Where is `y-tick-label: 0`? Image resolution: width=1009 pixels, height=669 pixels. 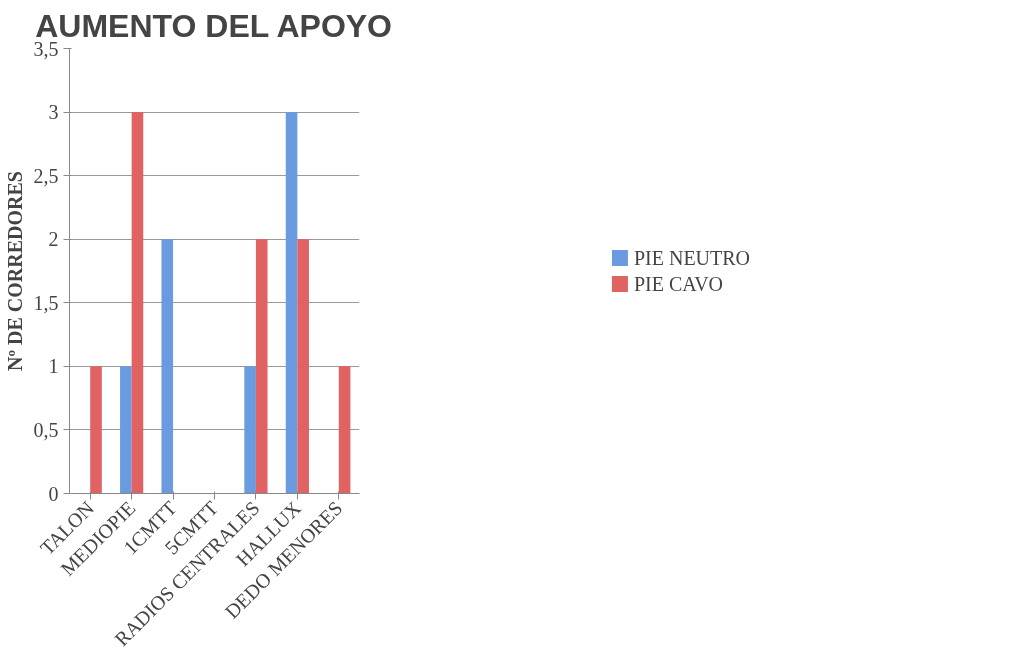
y-tick-label: 0 is located at coordinates (53, 493).